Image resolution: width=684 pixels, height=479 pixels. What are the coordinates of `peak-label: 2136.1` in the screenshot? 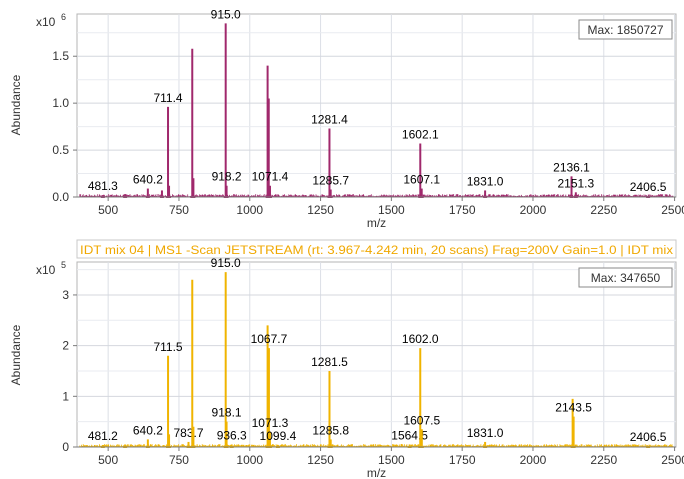 It's located at (571, 167).